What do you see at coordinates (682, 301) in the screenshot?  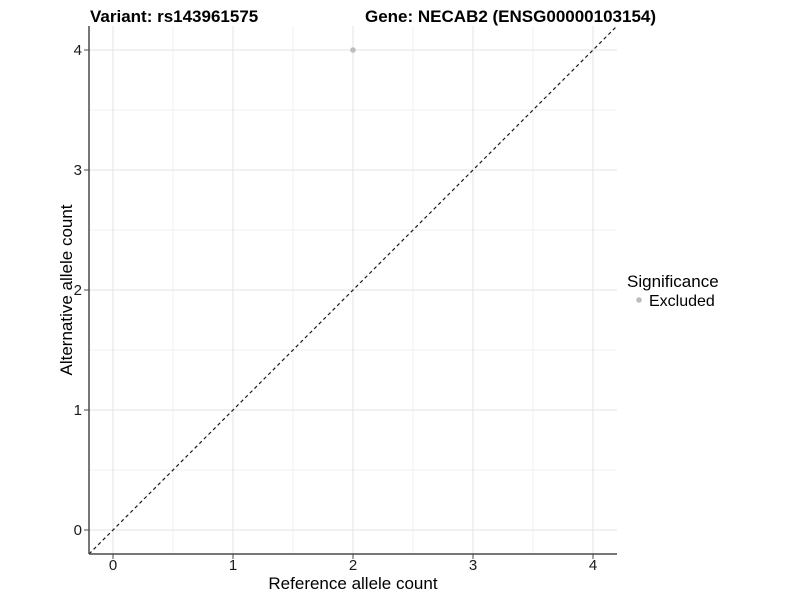 I see `legend-item-excluded: Excluded` at bounding box center [682, 301].